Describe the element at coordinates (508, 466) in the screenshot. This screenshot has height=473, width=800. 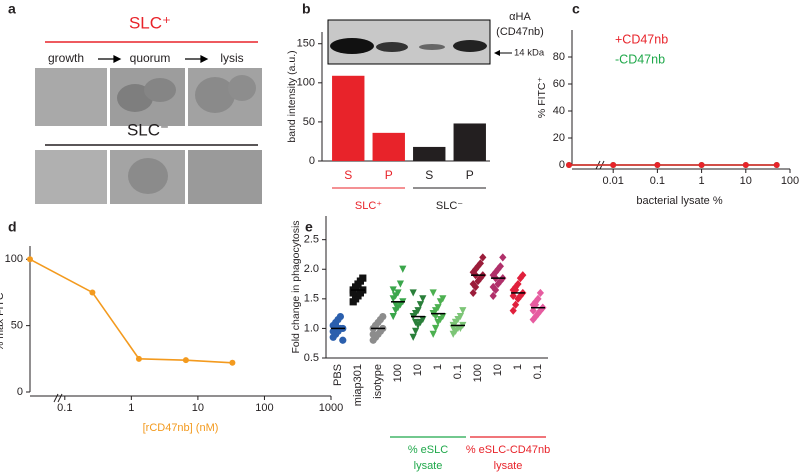
I see `bracket-label: lysate` at that location.